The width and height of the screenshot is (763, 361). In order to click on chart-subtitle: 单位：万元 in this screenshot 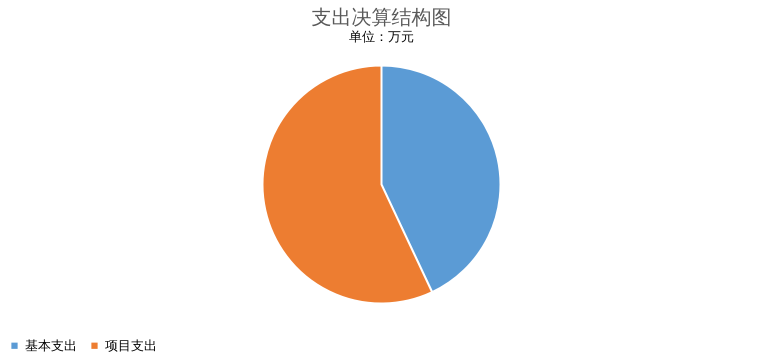, I will do `click(381, 37)`.